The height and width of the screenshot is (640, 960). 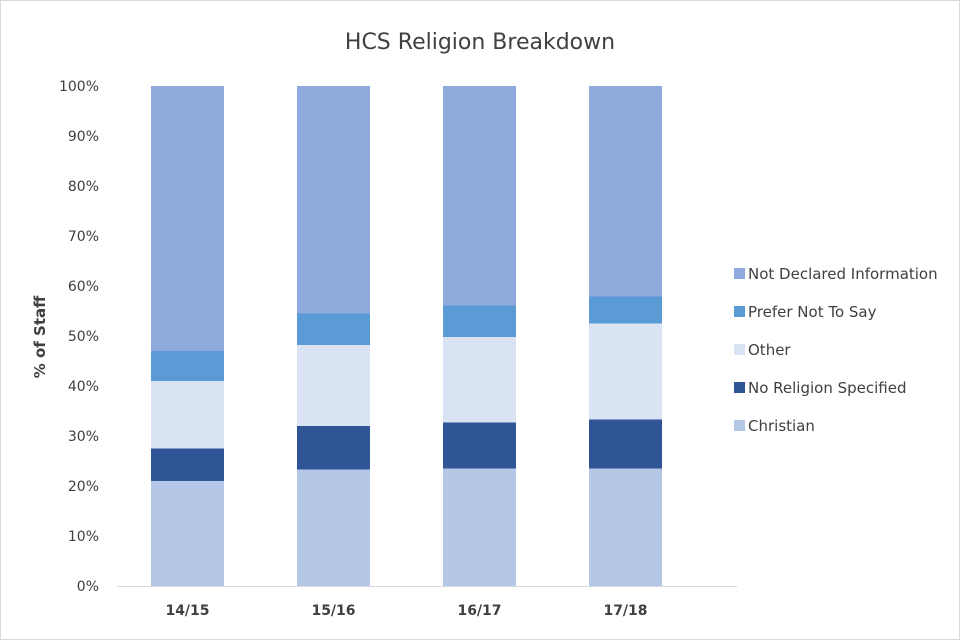 I want to click on chart-title: HCS Religion Breakdown, so click(x=480, y=42).